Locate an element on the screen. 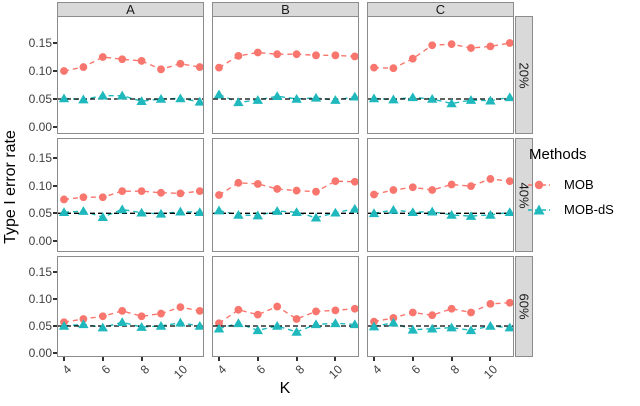  facet-strip-label: C is located at coordinates (440, 9).